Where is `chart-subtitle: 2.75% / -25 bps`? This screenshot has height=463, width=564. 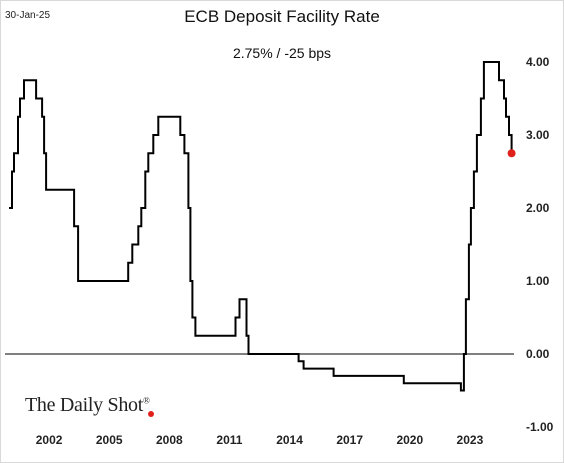 chart-subtitle: 2.75% / -25 bps is located at coordinates (282, 53).